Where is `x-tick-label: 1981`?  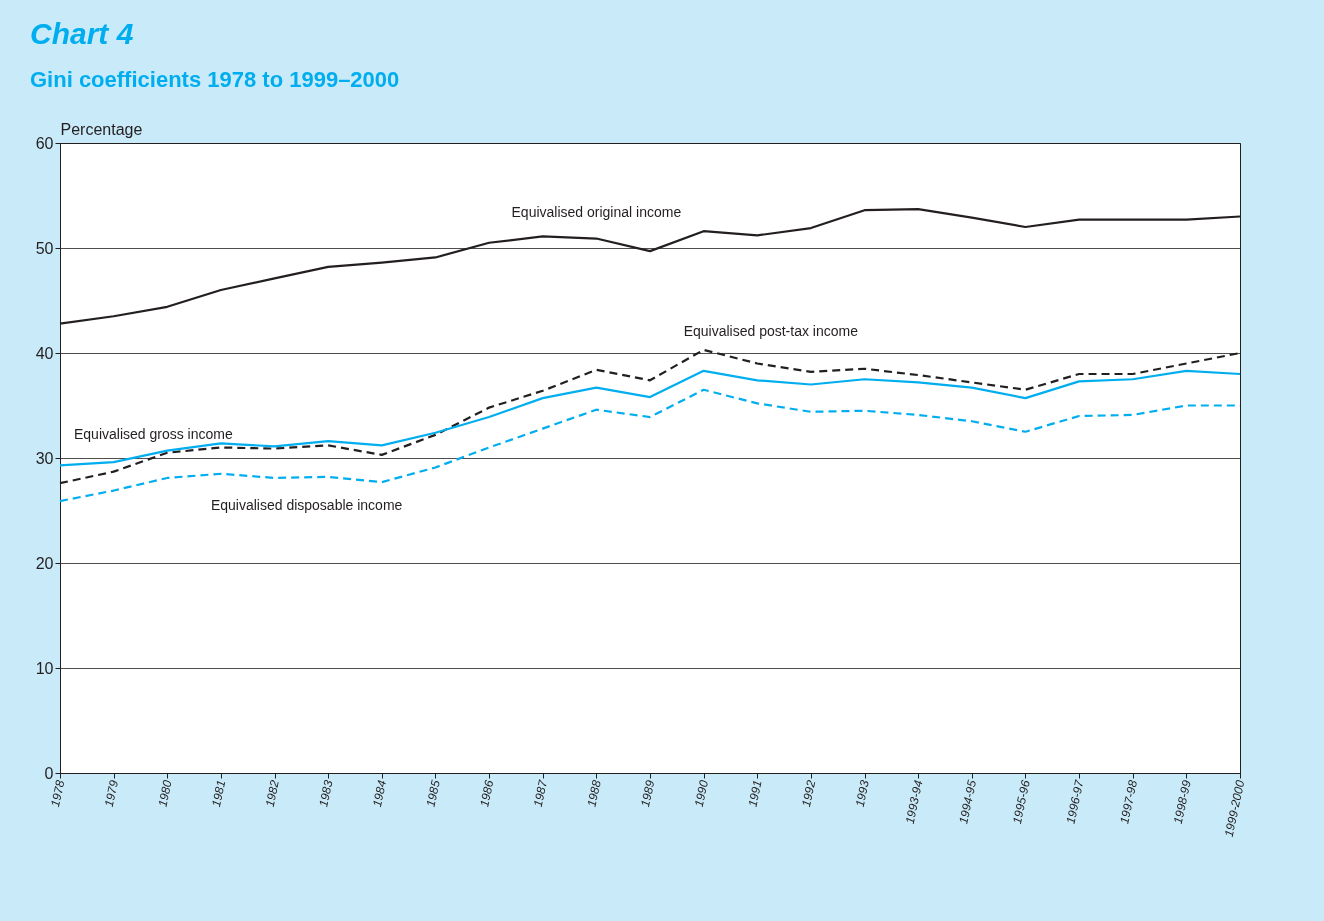 x-tick-label: 1981 is located at coordinates (219, 794).